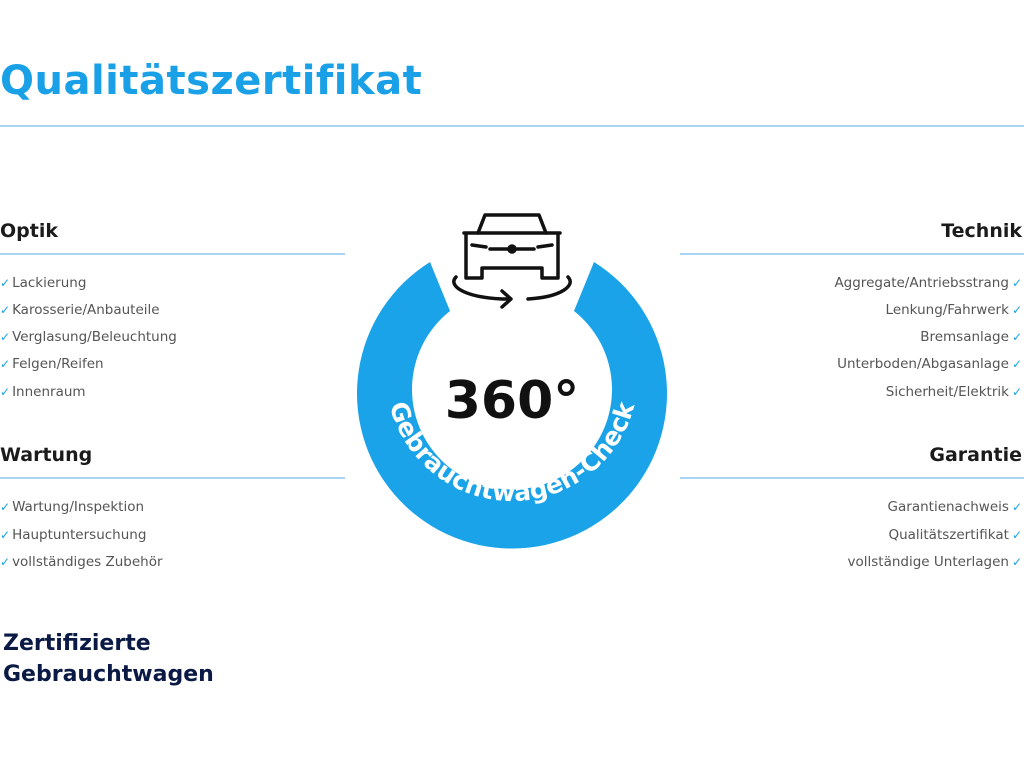 This screenshot has width=1024, height=768. I want to click on list-item-label: Verglasung/Beleuchtung, so click(94, 337).